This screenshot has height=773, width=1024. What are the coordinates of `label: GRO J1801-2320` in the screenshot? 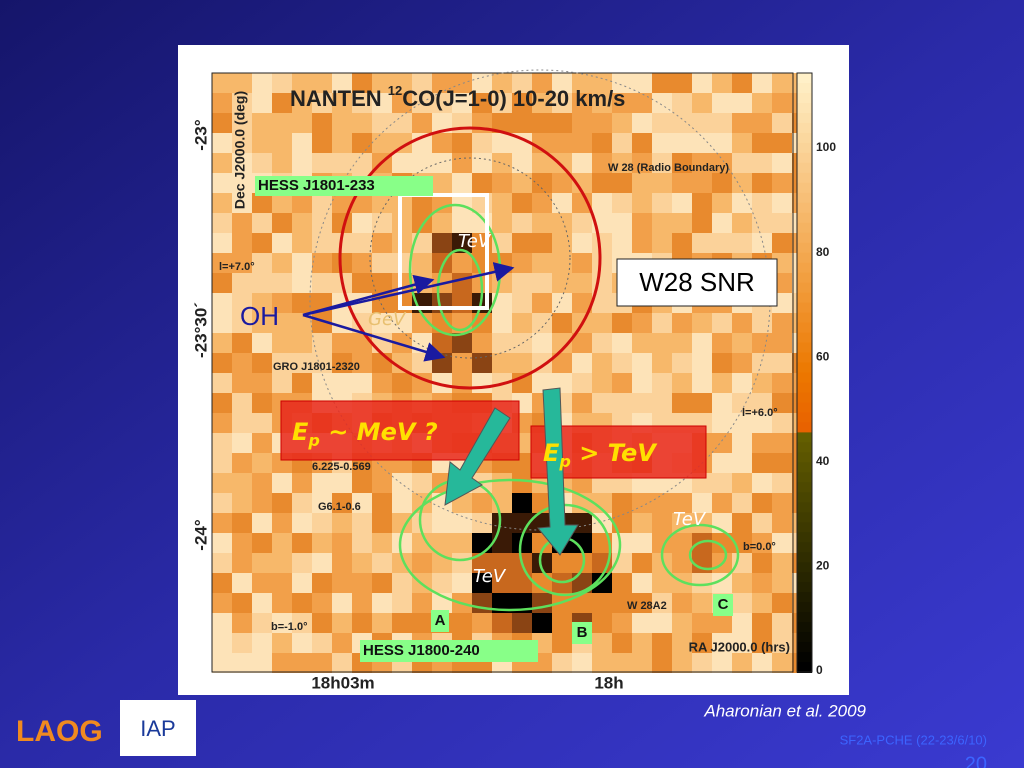 It's located at (316, 367).